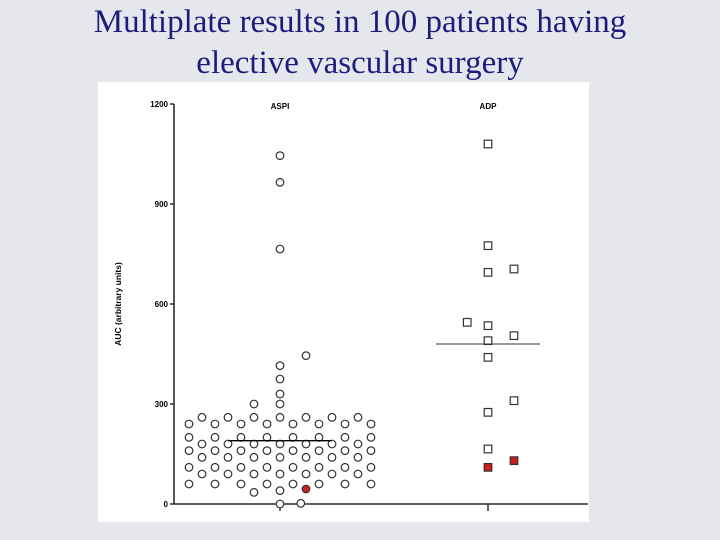 The image size is (720, 540). Describe the element at coordinates (162, 404) in the screenshot. I see `y-tick-label: 300` at that location.